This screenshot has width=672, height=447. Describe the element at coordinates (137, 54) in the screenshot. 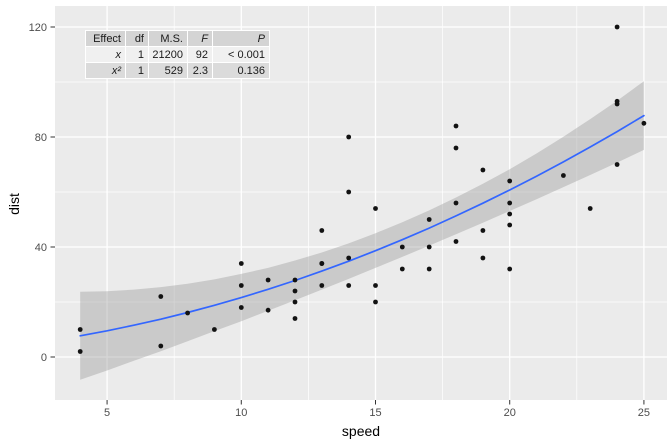

I see `anova-x-df: 1` at that location.